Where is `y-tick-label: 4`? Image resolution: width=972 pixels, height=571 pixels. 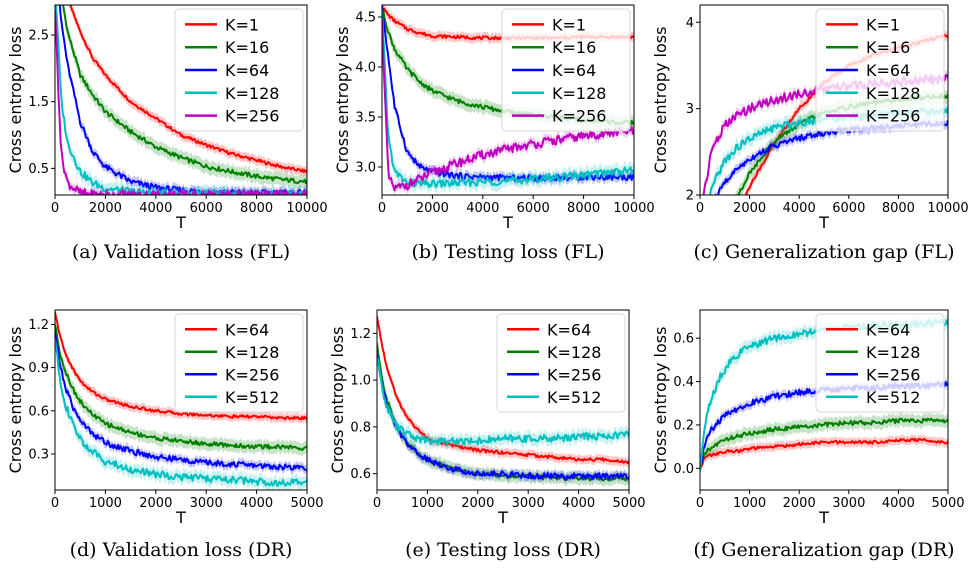
y-tick-label: 4 is located at coordinates (690, 23).